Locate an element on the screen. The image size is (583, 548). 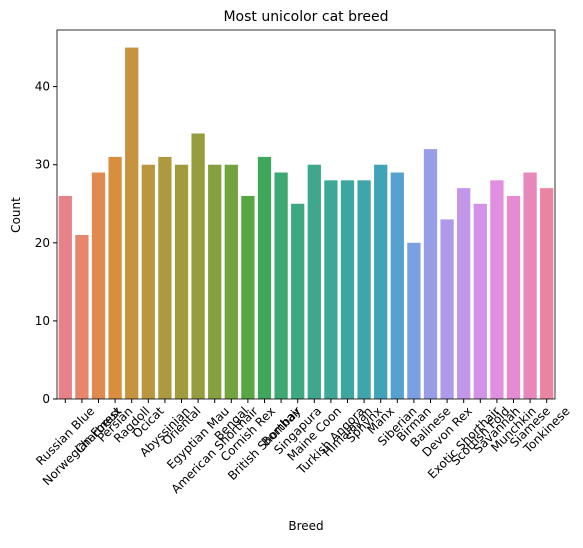
y-tick-label: 0 is located at coordinates (46, 399).